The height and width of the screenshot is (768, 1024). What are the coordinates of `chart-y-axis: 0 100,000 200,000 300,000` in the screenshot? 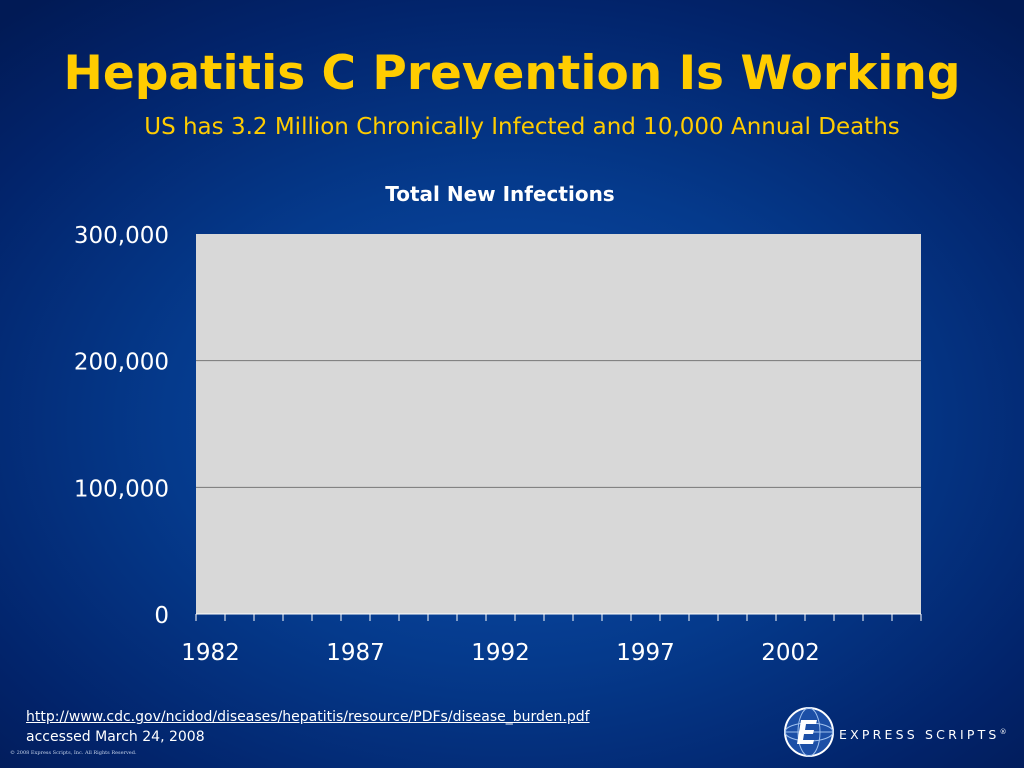 It's located at (121, 426).